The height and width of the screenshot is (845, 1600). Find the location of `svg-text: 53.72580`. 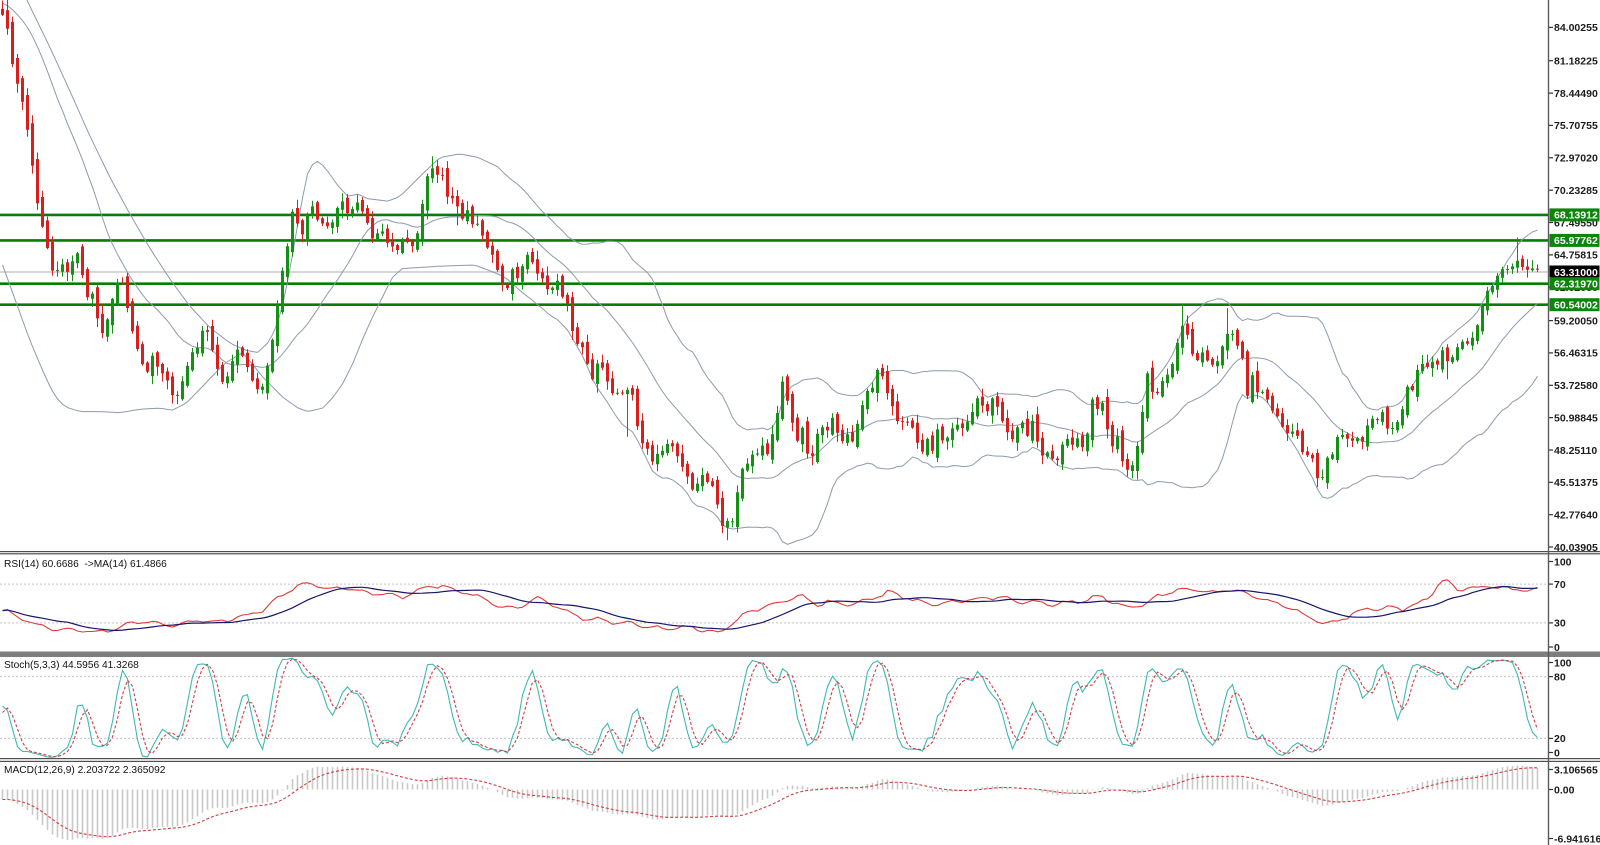

svg-text: 53.72580 is located at coordinates (1576, 386).